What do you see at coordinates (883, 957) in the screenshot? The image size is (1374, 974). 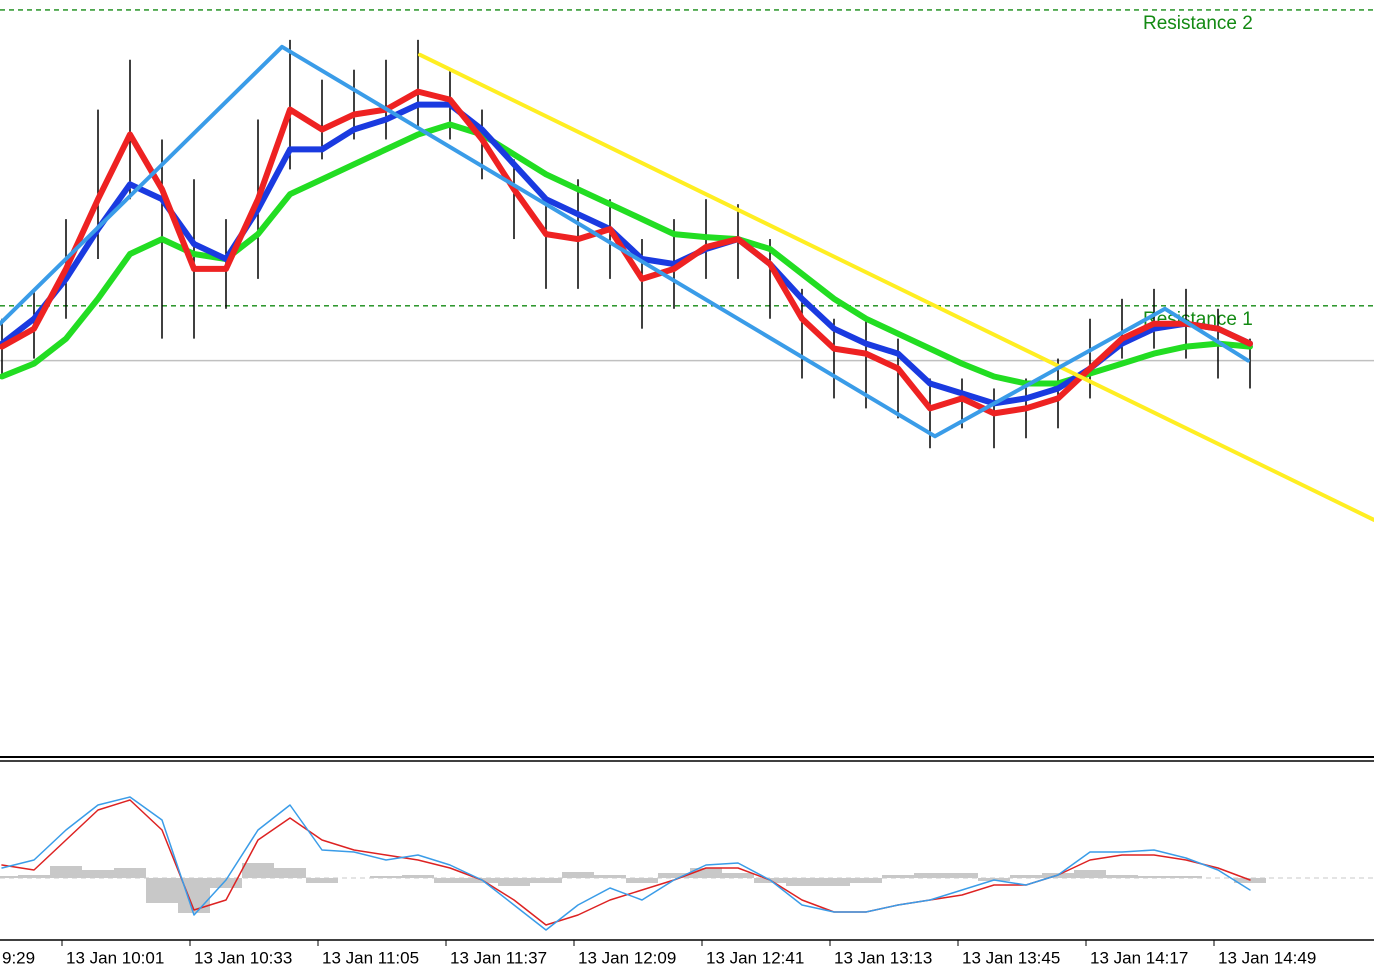 I see `x-tick-label: 13 Jan 13:13` at bounding box center [883, 957].